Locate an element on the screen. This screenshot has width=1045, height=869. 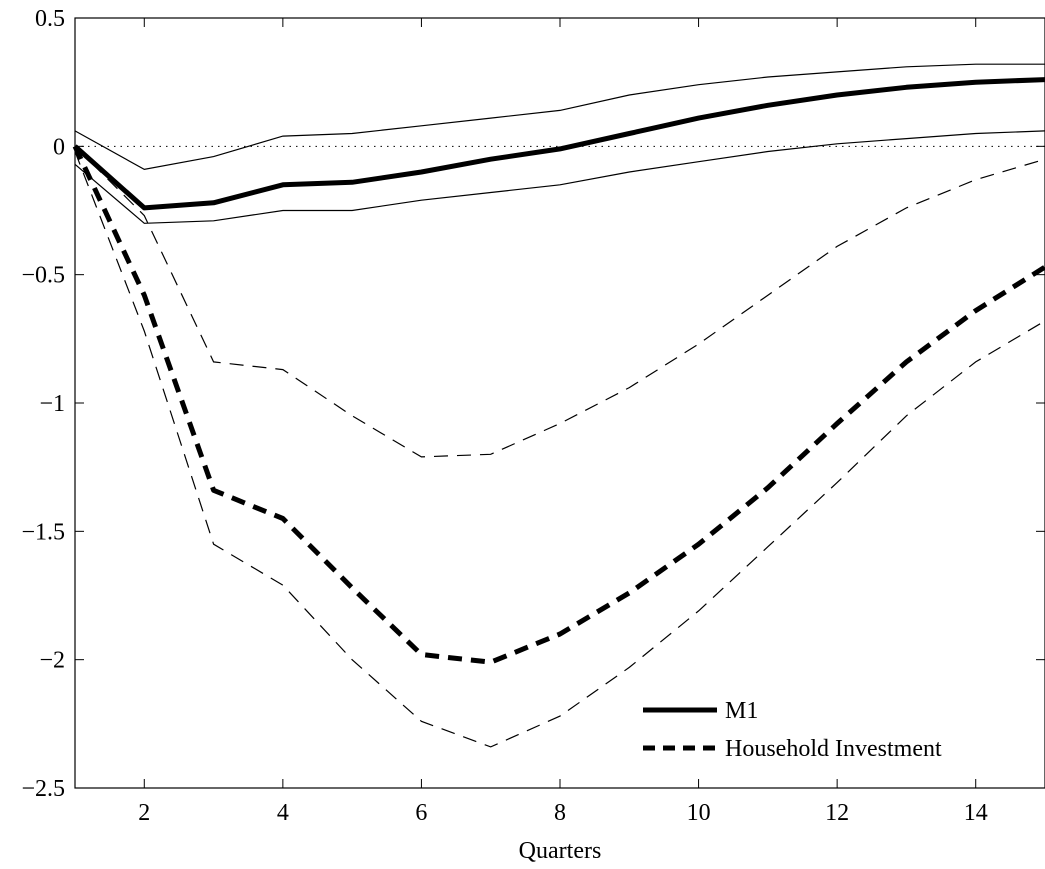
x-tick-label: 8 is located at coordinates (560, 813).